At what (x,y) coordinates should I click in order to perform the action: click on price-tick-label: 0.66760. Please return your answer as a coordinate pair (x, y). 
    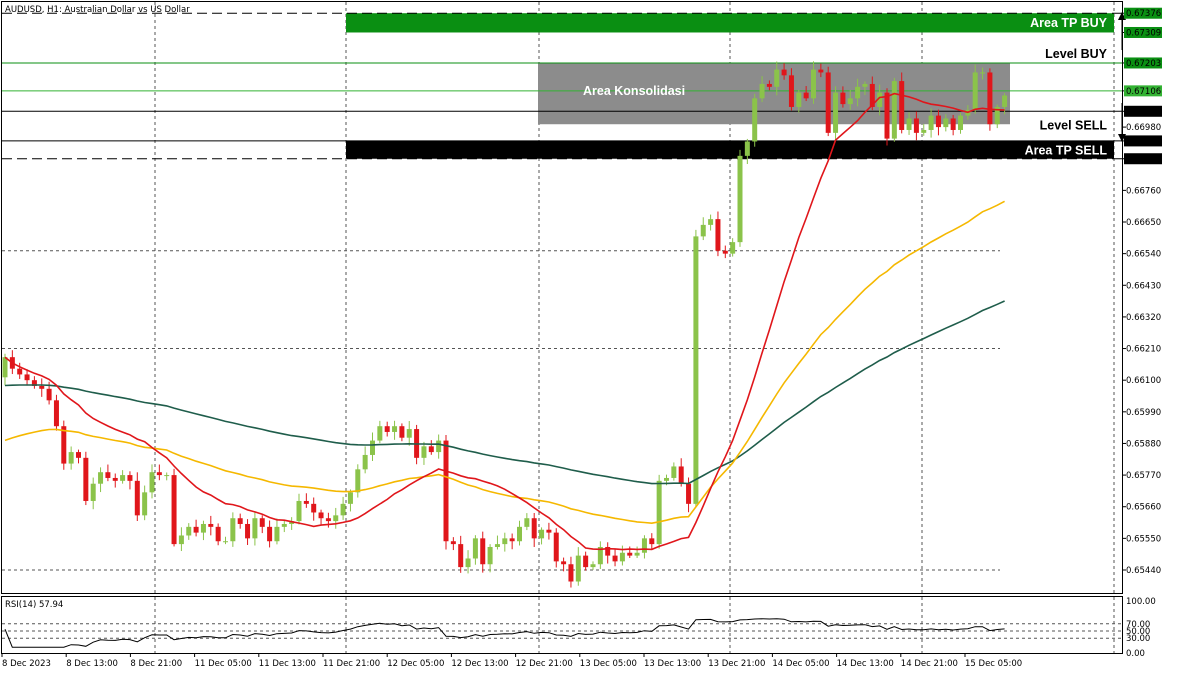
    Looking at the image, I should click on (1143, 191).